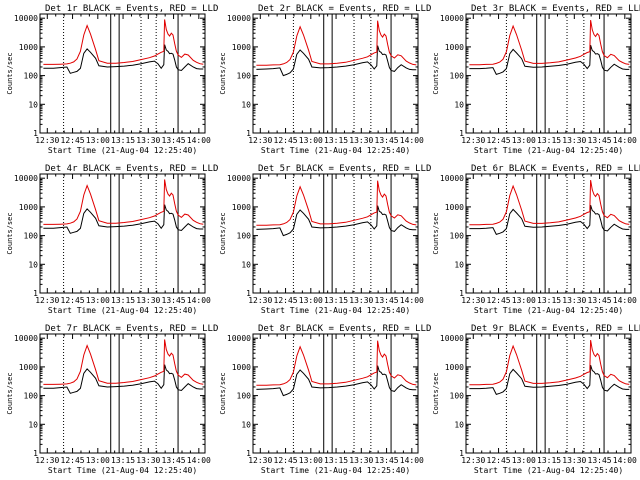 This screenshot has height=480, width=640. What do you see at coordinates (344, 169) in the screenshot?
I see `chart-title: Det 5r BLACK = Events, RED = LLD` at bounding box center [344, 169].